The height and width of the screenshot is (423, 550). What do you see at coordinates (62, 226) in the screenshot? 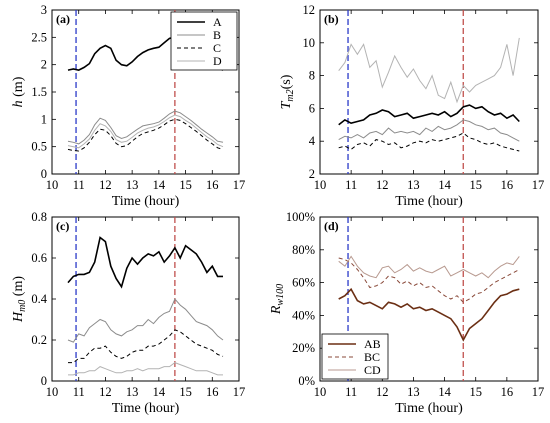
I see `panel-tag: (c)` at bounding box center [62, 226].